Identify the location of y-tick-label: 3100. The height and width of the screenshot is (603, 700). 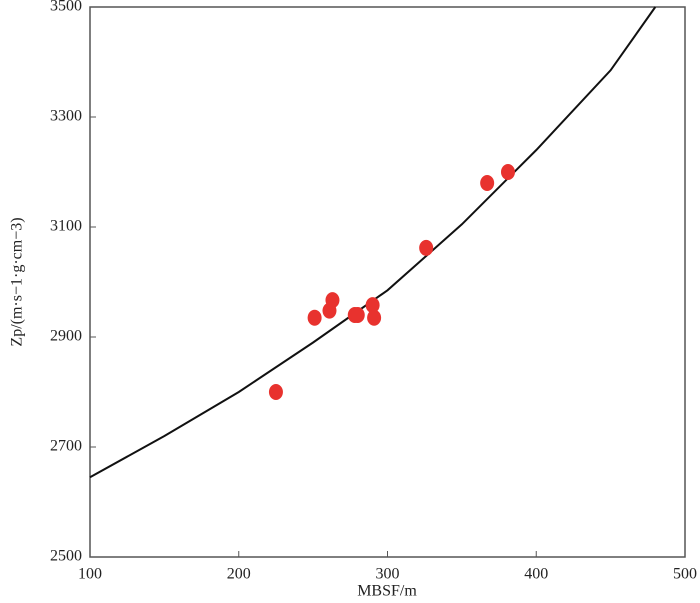
(66, 226).